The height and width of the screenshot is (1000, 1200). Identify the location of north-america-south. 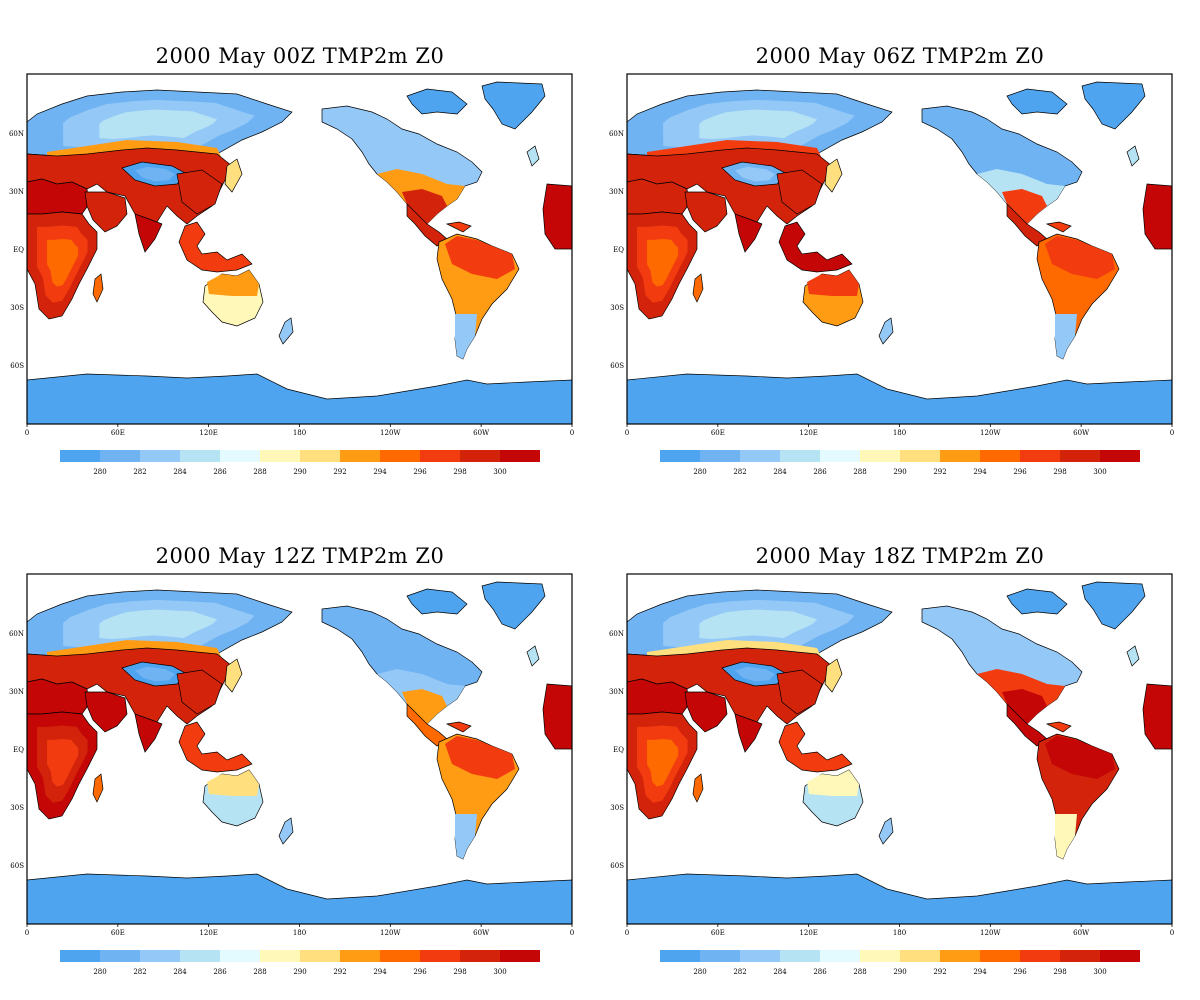
(424, 706).